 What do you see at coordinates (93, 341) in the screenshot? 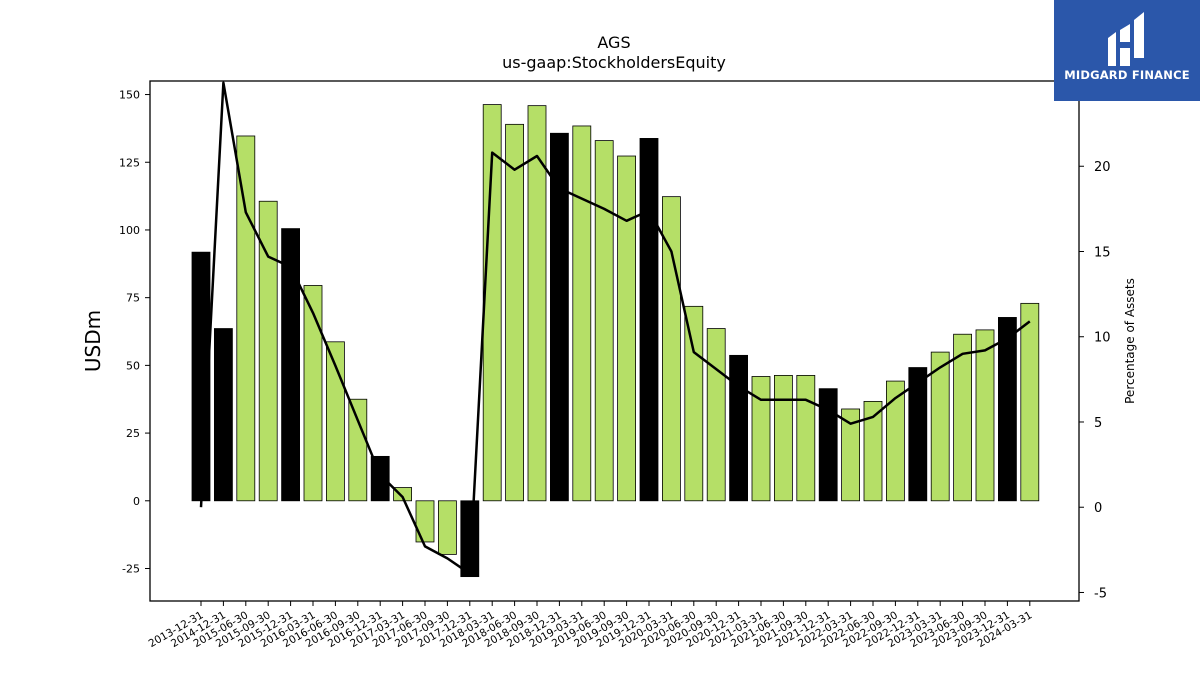
I see `y-axis-label: USDm` at bounding box center [93, 341].